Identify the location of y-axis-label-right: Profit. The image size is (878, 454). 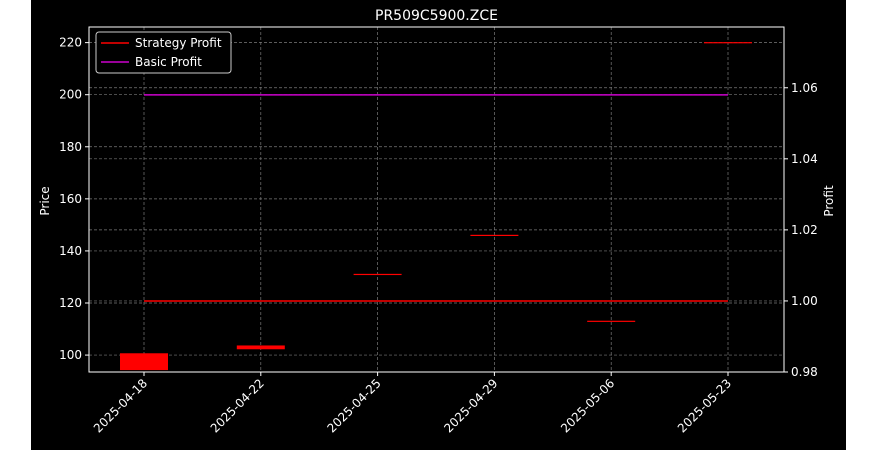
(829, 201).